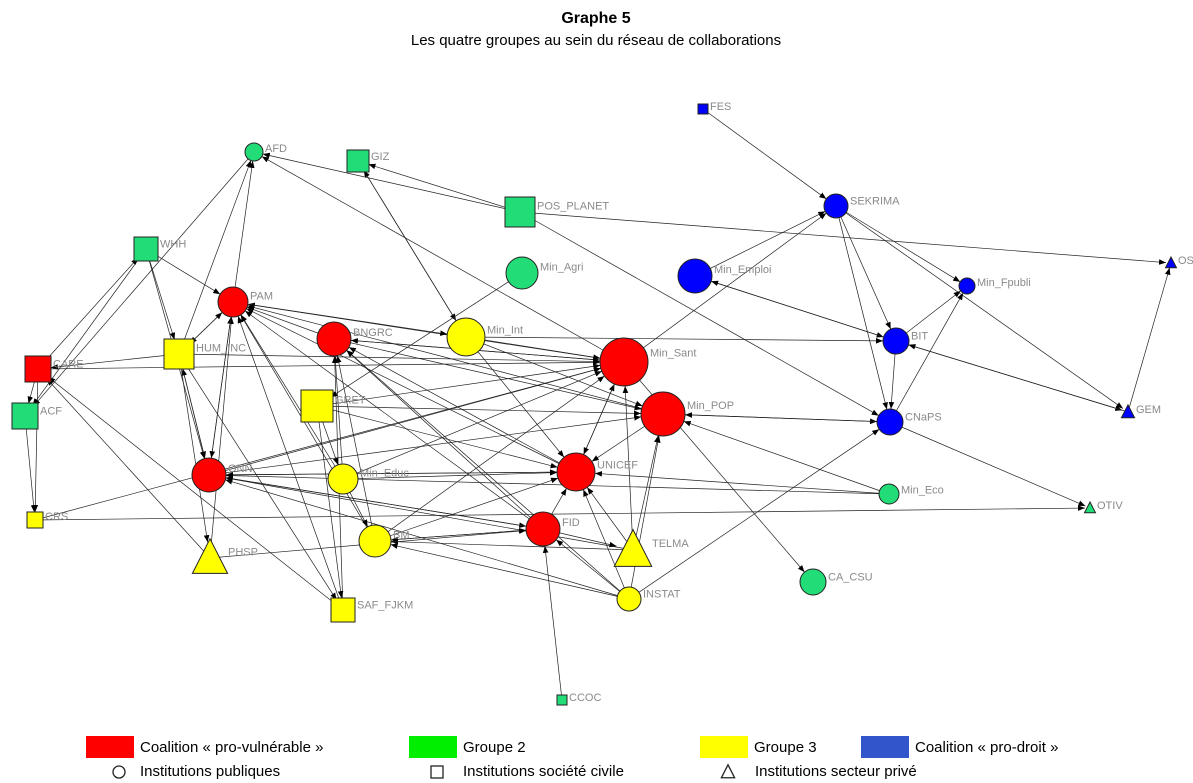  What do you see at coordinates (68, 364) in the screenshot?
I see `node-label: CARE` at bounding box center [68, 364].